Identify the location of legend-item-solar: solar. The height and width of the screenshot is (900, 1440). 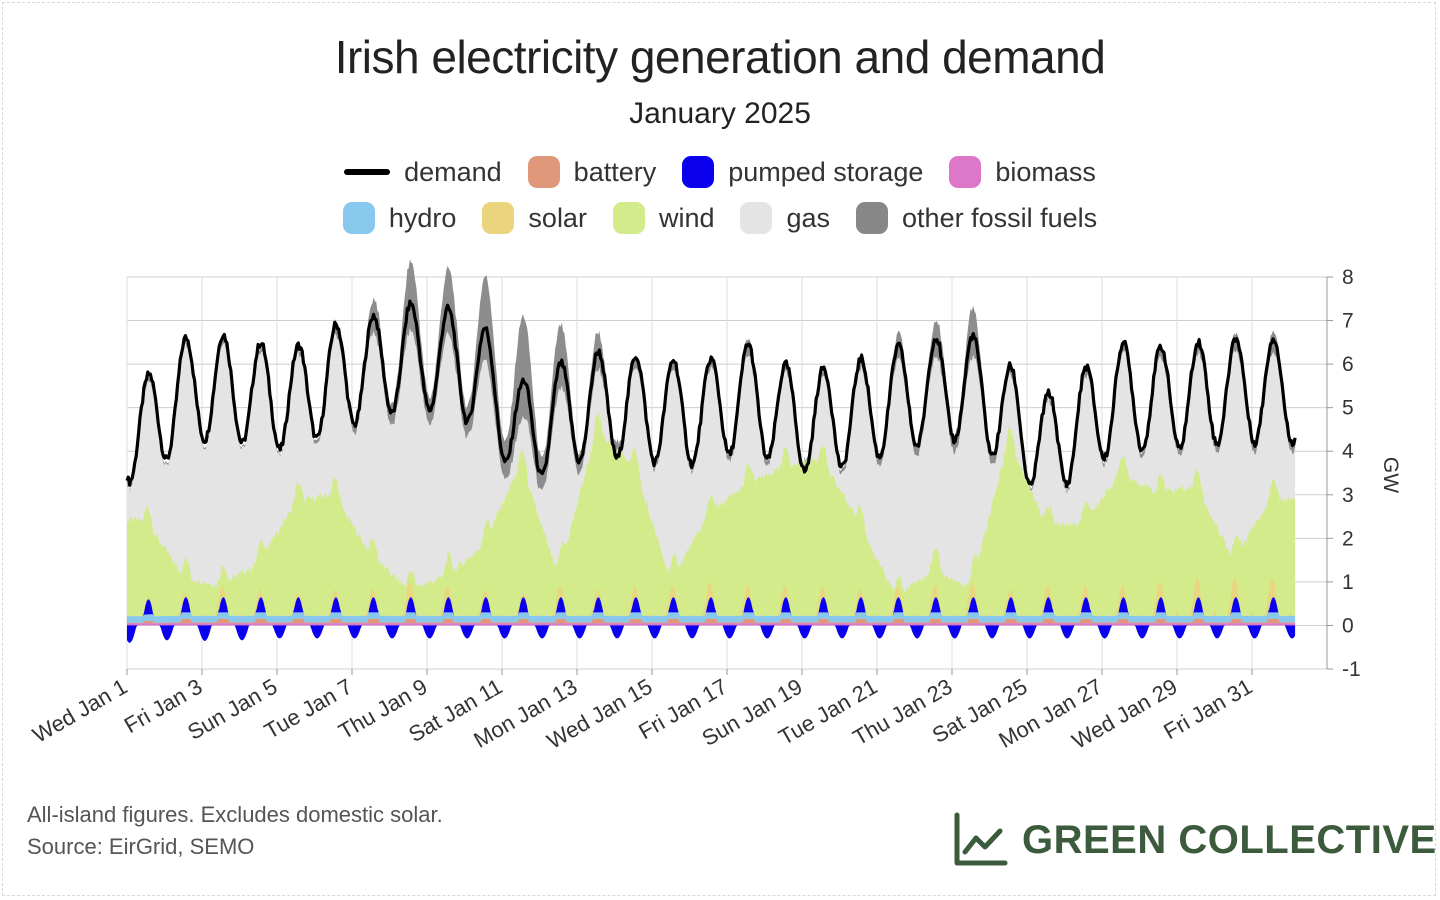
(534, 218).